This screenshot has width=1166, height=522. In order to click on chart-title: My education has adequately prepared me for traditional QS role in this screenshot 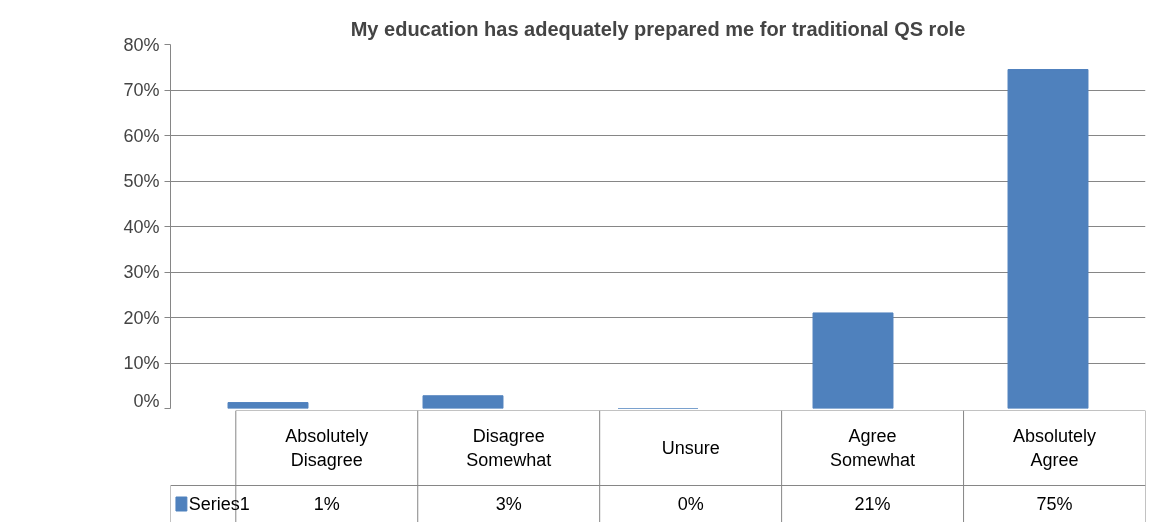, I will do `click(658, 28)`.